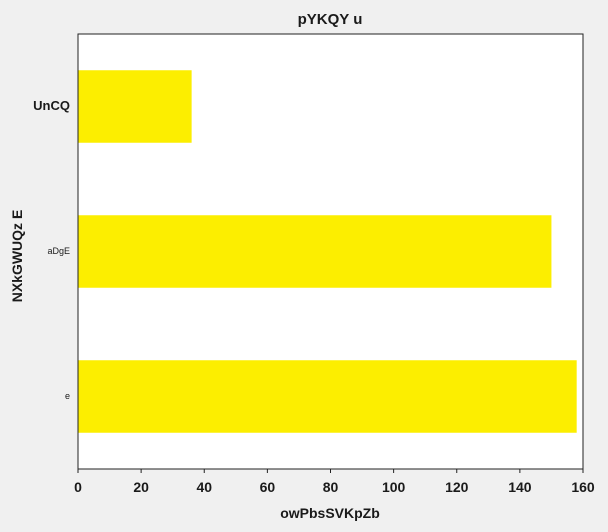 This screenshot has width=608, height=532. What do you see at coordinates (330, 513) in the screenshot?
I see `x-axis-label: owPbsSVKpZb` at bounding box center [330, 513].